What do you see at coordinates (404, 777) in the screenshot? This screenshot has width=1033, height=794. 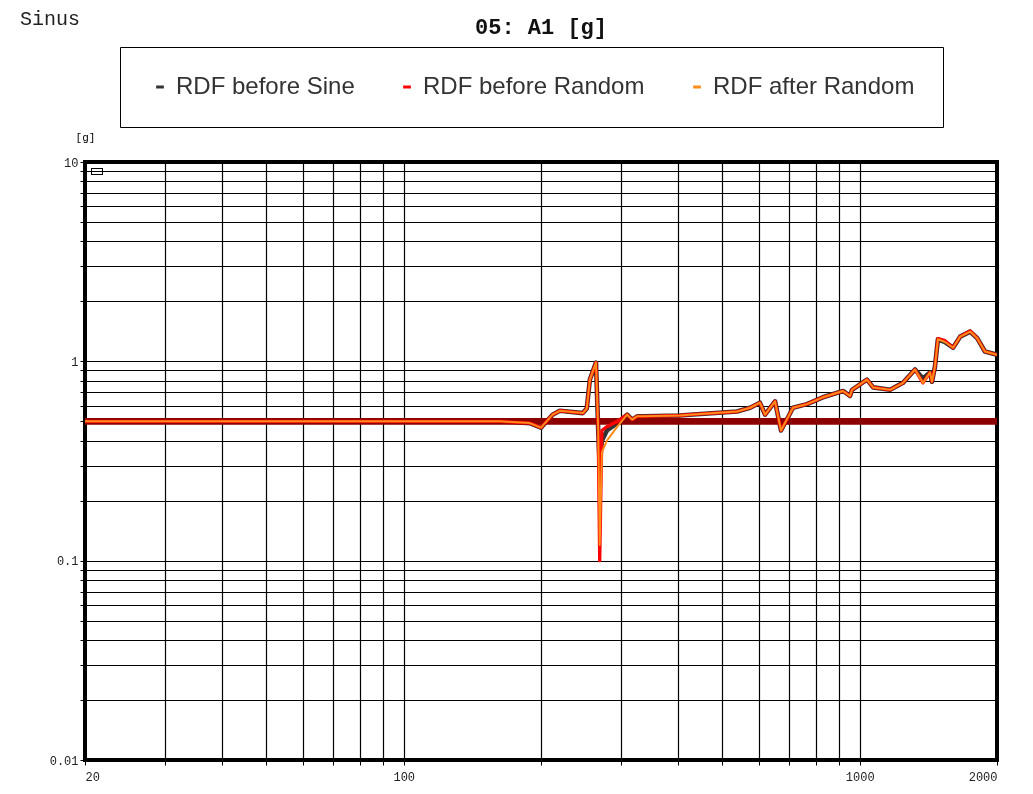 I see `x-tick-label: 100` at bounding box center [404, 777].